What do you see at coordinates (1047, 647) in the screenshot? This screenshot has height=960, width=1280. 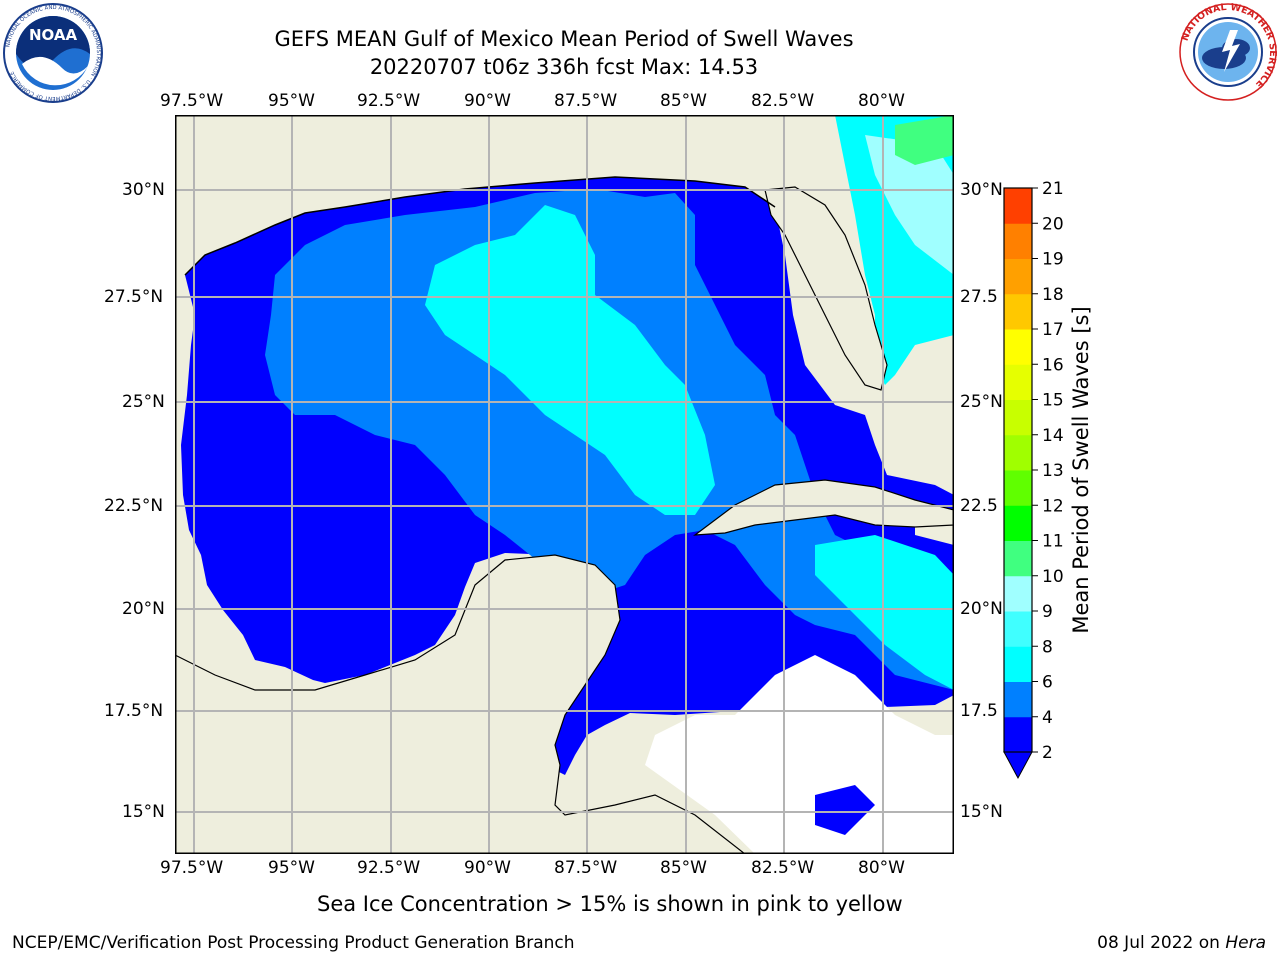 I see `colorbar-tick-label-3: 8` at bounding box center [1047, 647].